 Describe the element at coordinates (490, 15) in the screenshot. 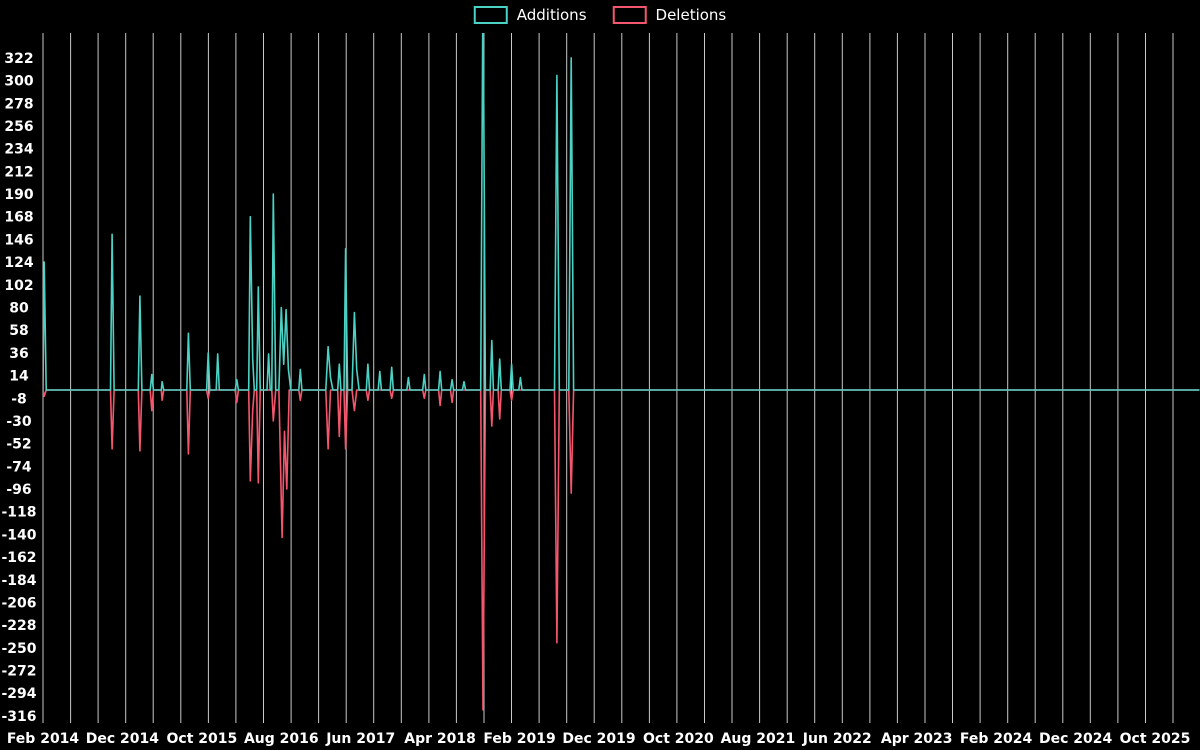

I see `additions-swatch-icon` at that location.